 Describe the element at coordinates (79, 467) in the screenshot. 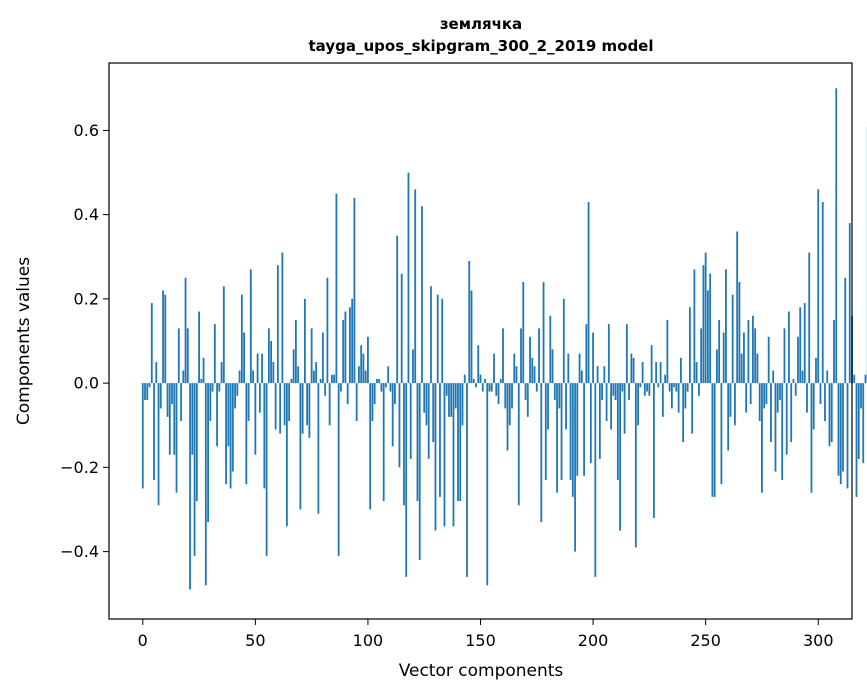

I see `y-tick-label: −0.2` at that location.